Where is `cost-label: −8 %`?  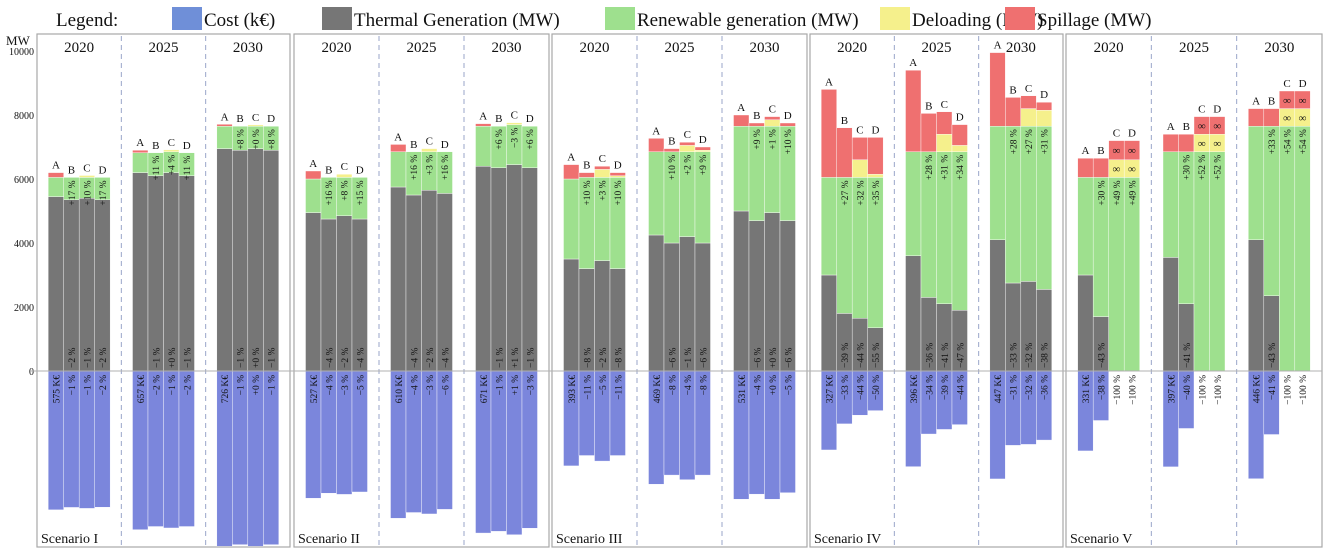 cost-label: −8 % is located at coordinates (673, 385).